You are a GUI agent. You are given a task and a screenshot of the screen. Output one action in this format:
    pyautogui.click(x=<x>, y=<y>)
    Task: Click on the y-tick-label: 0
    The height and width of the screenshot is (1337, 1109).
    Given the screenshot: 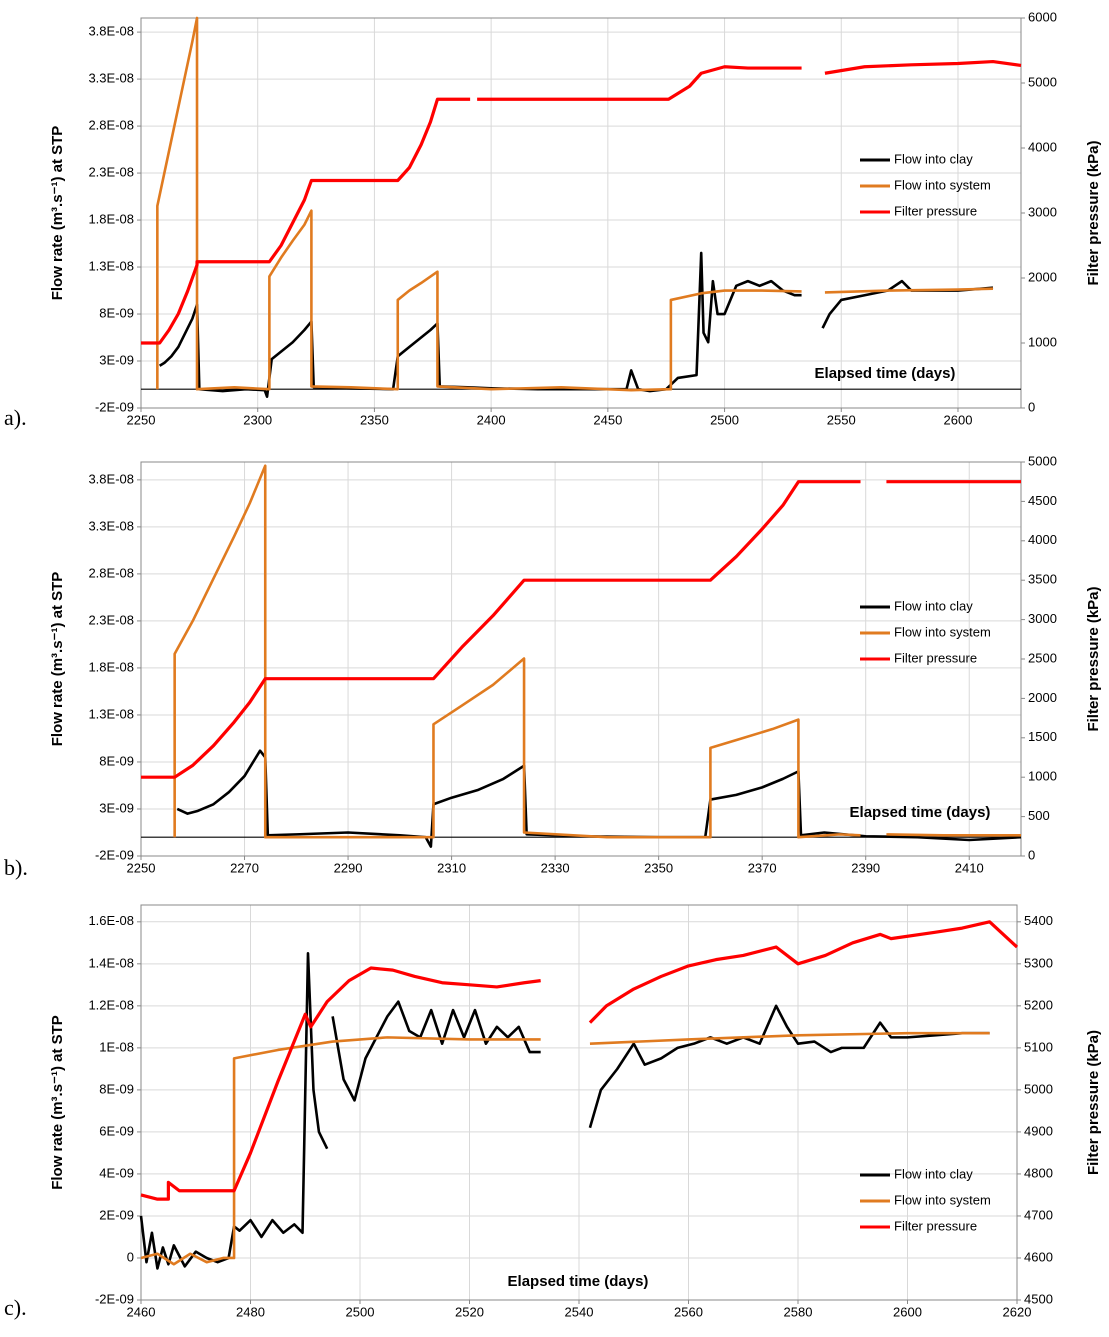 What is the action you would take?
    pyautogui.click(x=130, y=1256)
    